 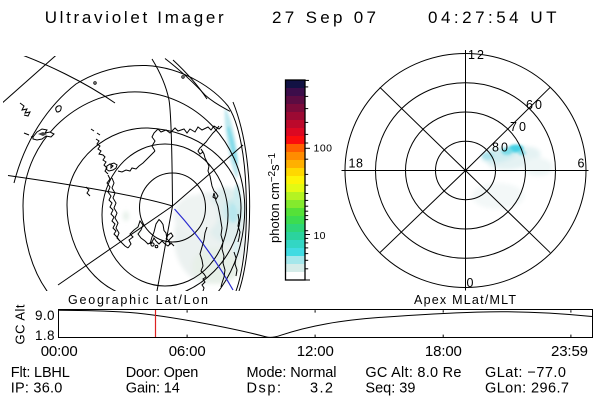 I want to click on svg-text: IP: 36.0, so click(x=37, y=389).